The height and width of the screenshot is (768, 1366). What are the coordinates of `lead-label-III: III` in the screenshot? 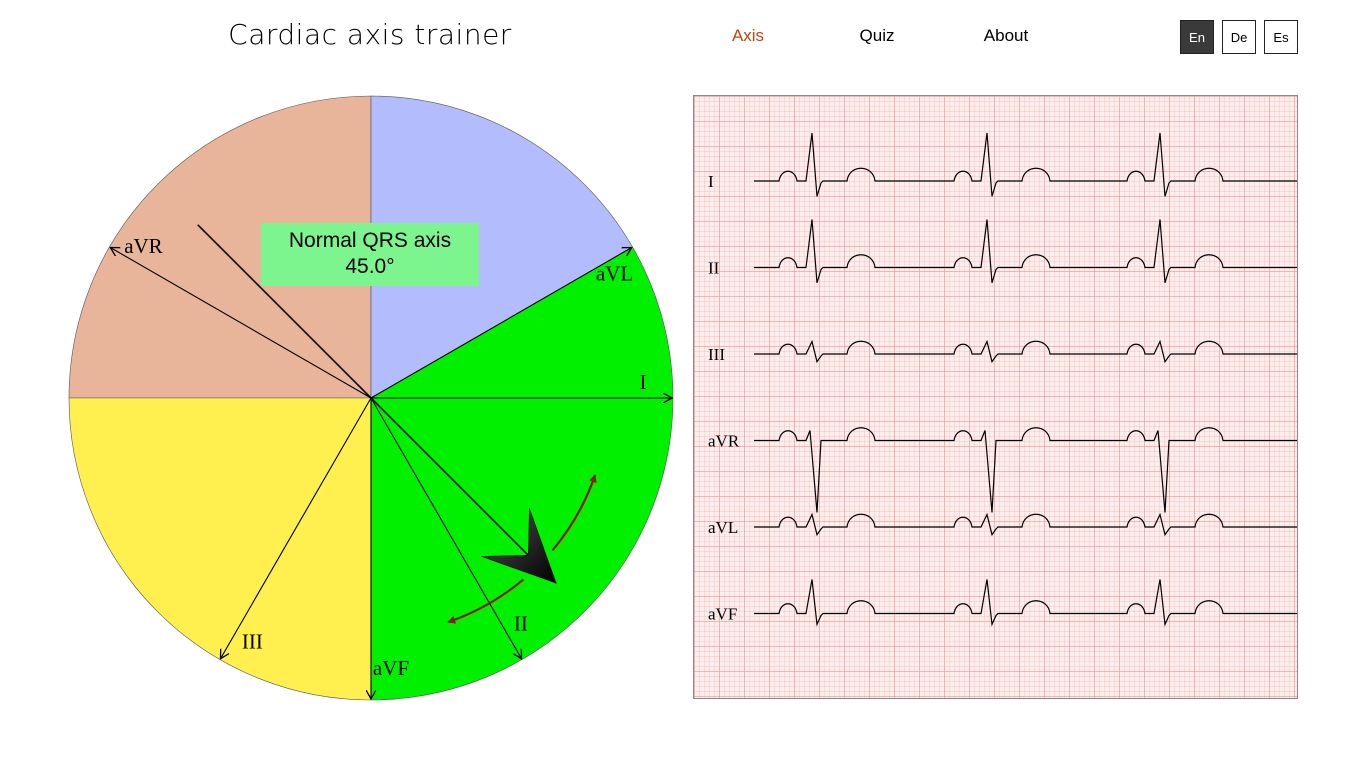 It's located at (252, 641).